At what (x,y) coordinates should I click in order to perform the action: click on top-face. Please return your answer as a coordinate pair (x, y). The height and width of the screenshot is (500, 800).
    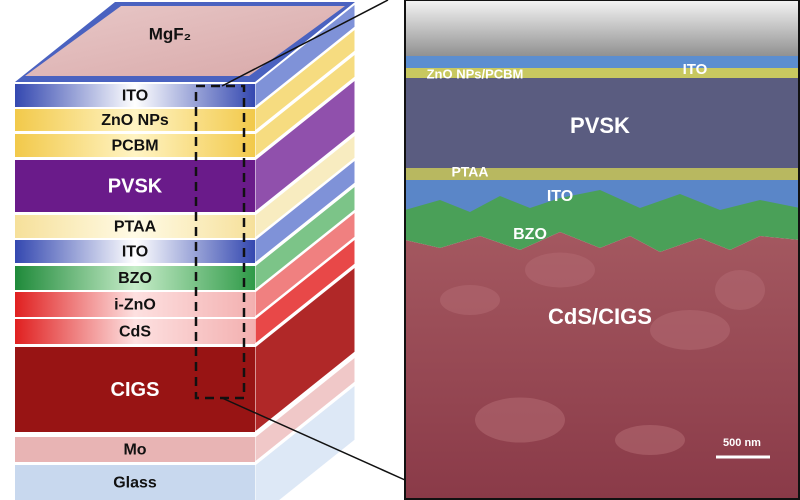
    Looking at the image, I should click on (185, 41).